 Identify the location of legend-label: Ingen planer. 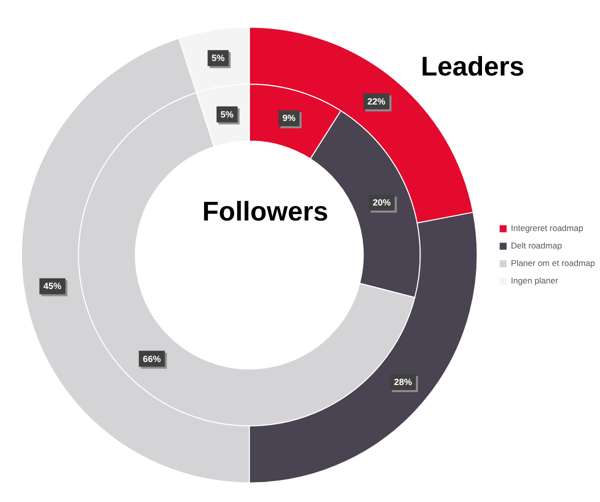
(534, 281).